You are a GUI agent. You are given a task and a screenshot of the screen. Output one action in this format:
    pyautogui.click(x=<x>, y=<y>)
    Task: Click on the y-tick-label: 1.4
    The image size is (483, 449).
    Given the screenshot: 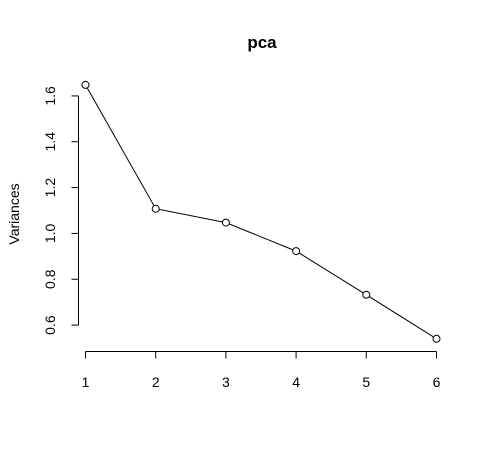 What is the action you would take?
    pyautogui.click(x=50, y=142)
    